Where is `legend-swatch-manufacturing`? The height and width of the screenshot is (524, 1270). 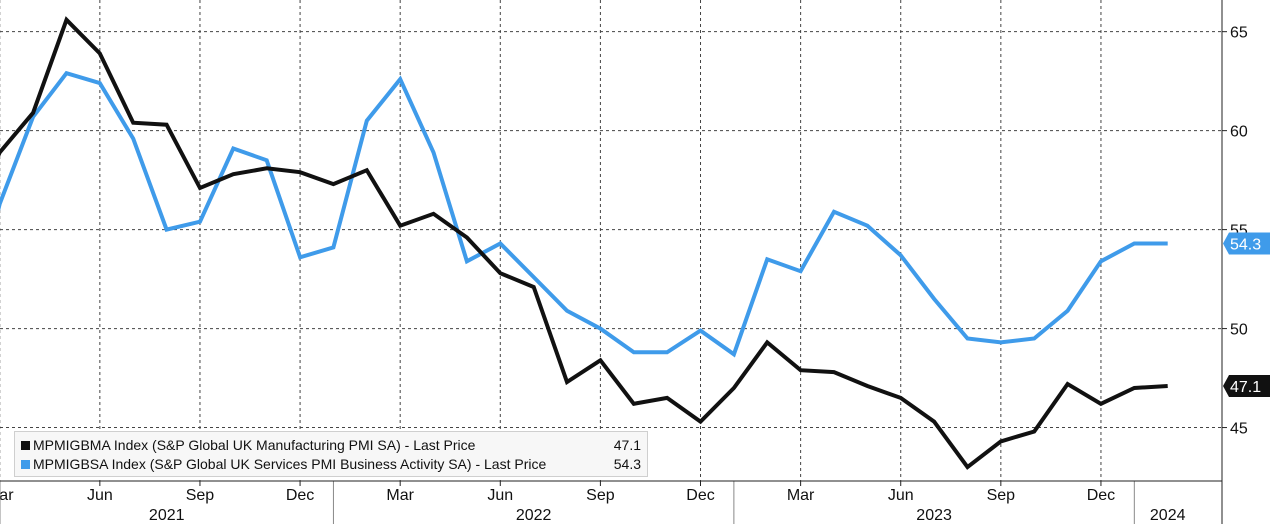 legend-swatch-manufacturing is located at coordinates (25, 445).